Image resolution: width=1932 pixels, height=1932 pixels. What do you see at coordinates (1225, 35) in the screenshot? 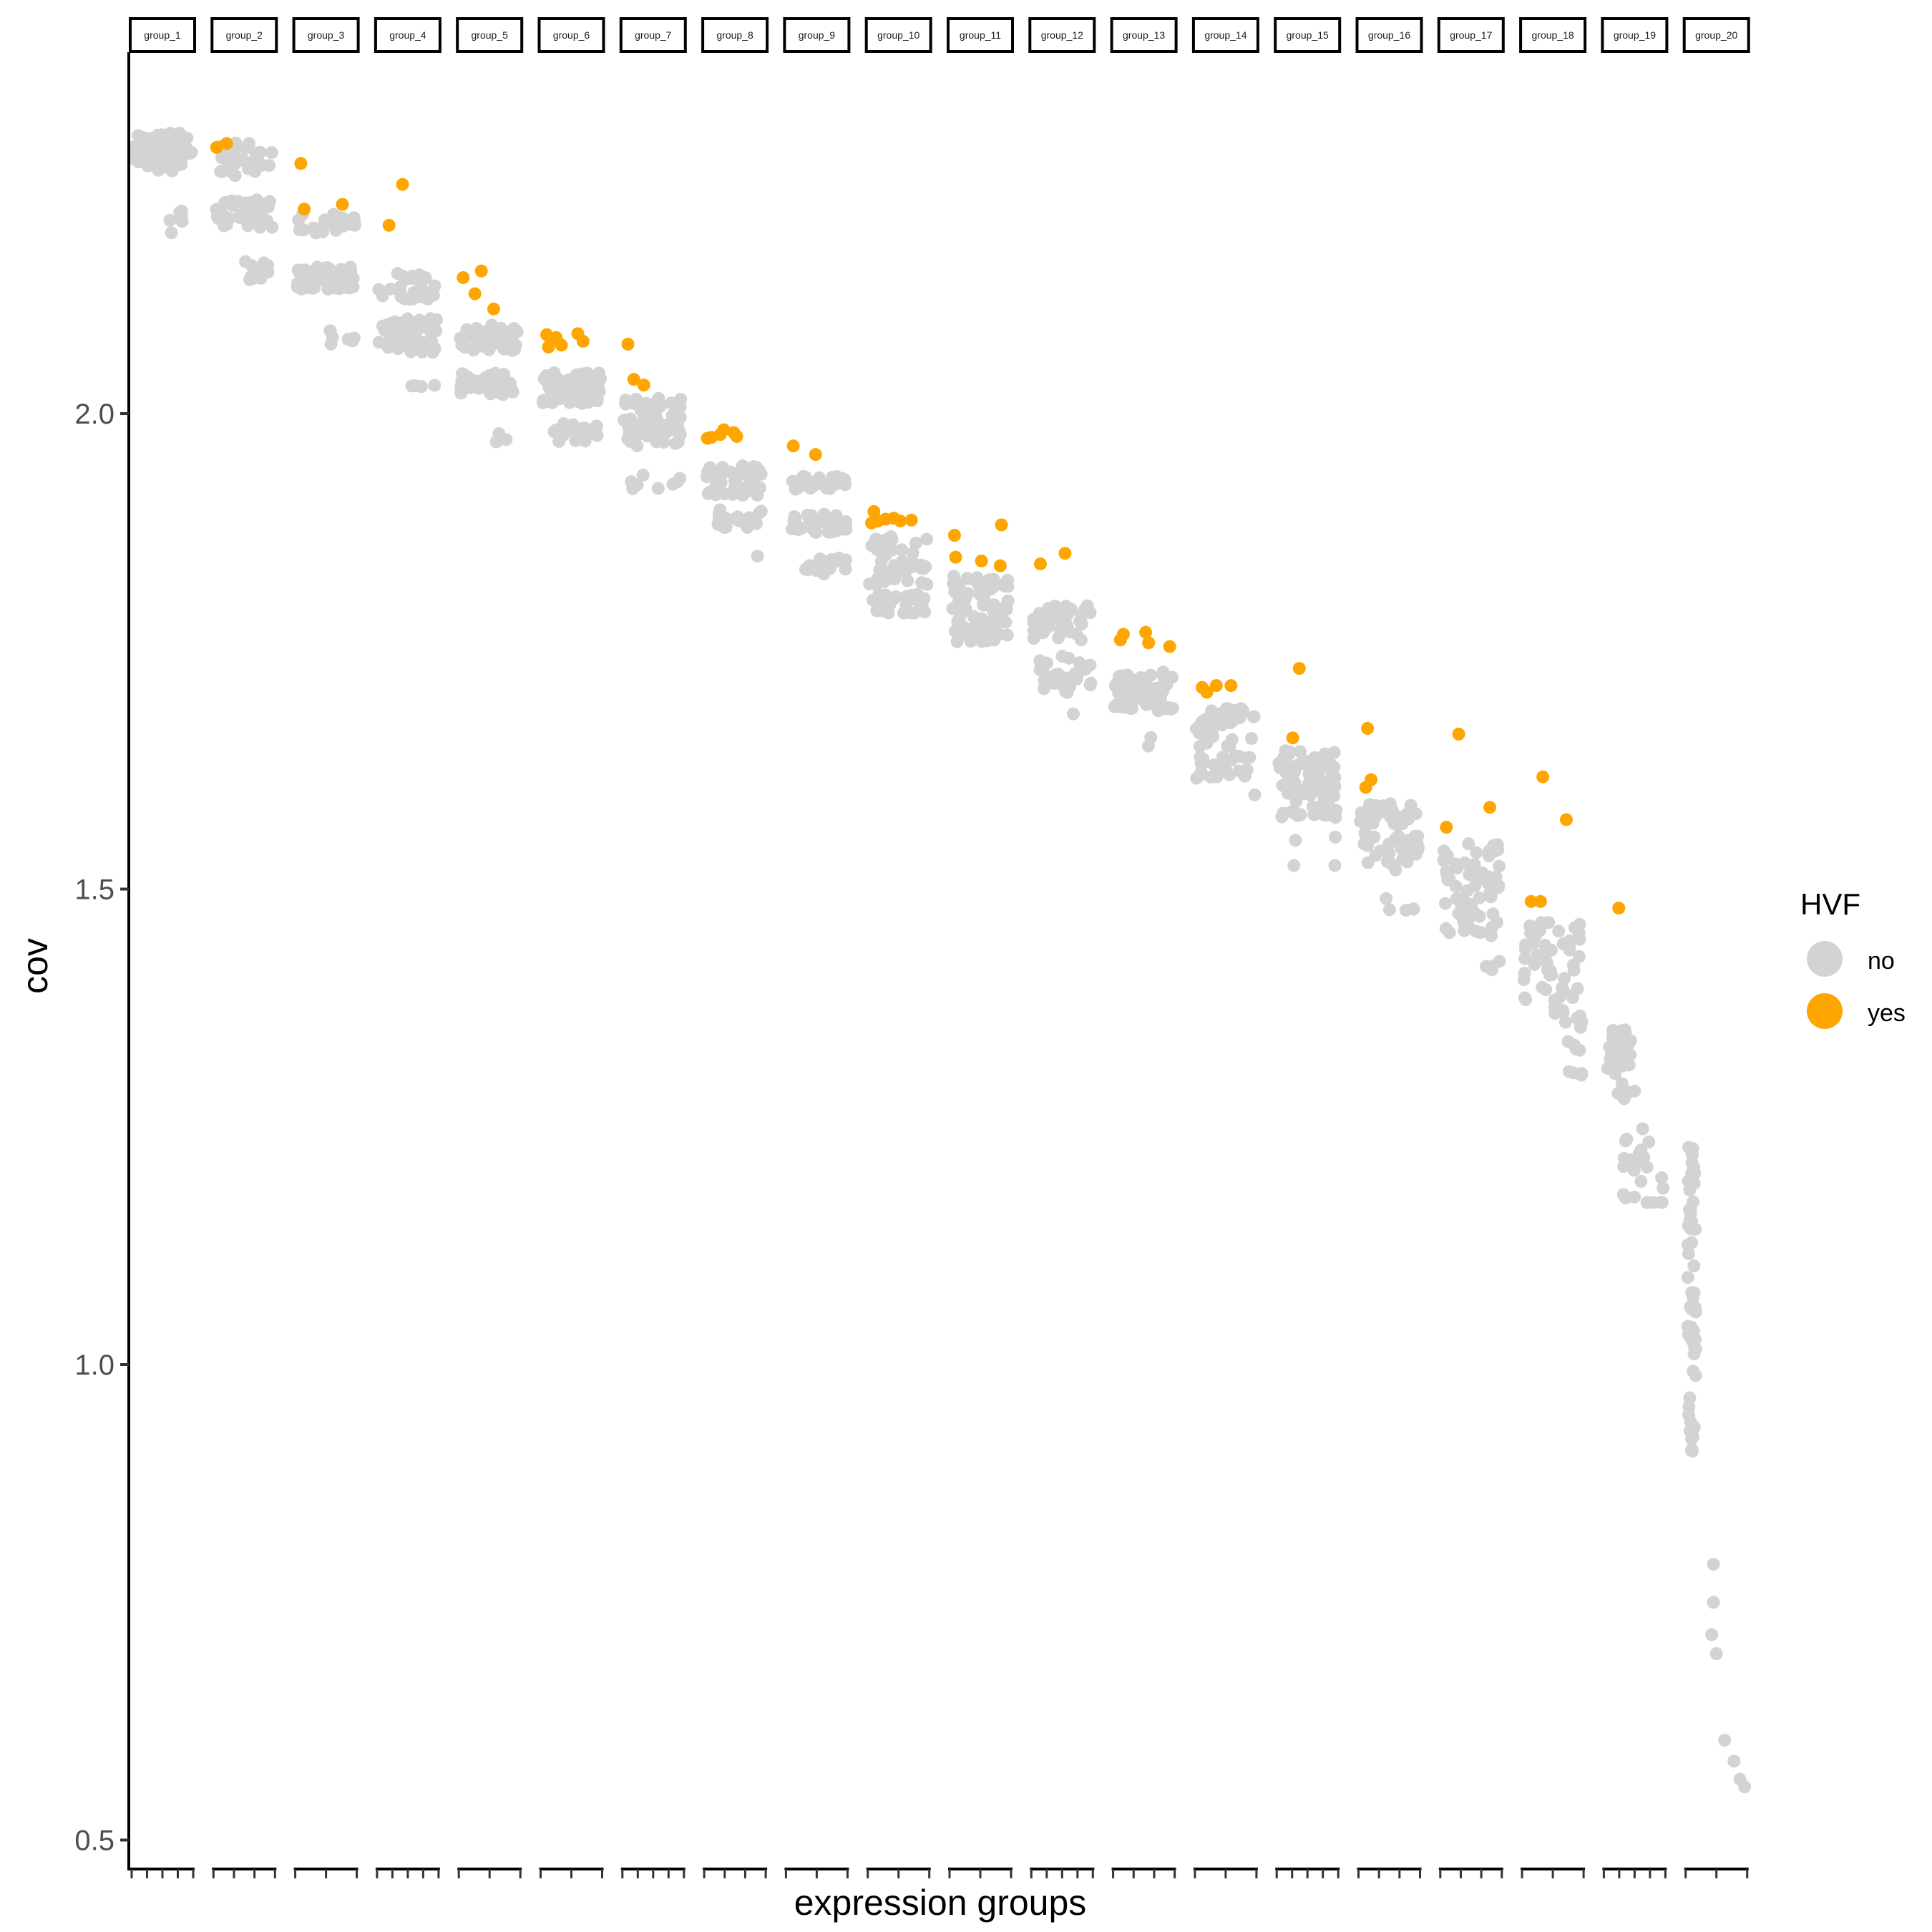
I see `strip-label: group_14` at bounding box center [1225, 35].